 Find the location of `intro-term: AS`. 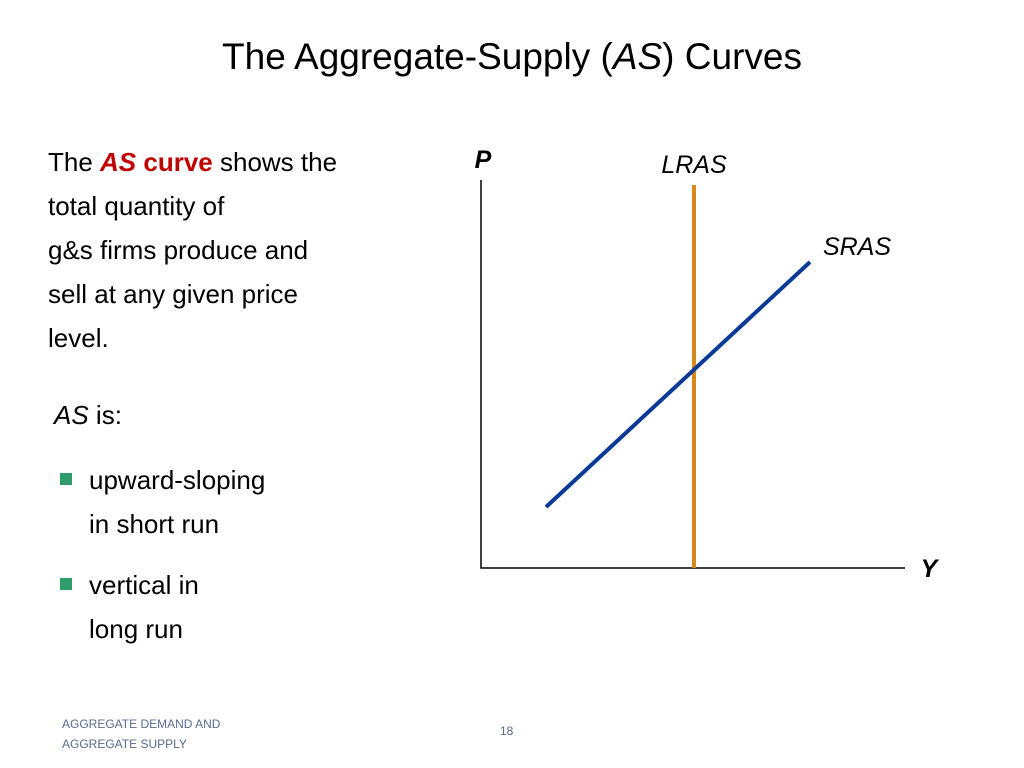

intro-term: AS is located at coordinates (118, 162).